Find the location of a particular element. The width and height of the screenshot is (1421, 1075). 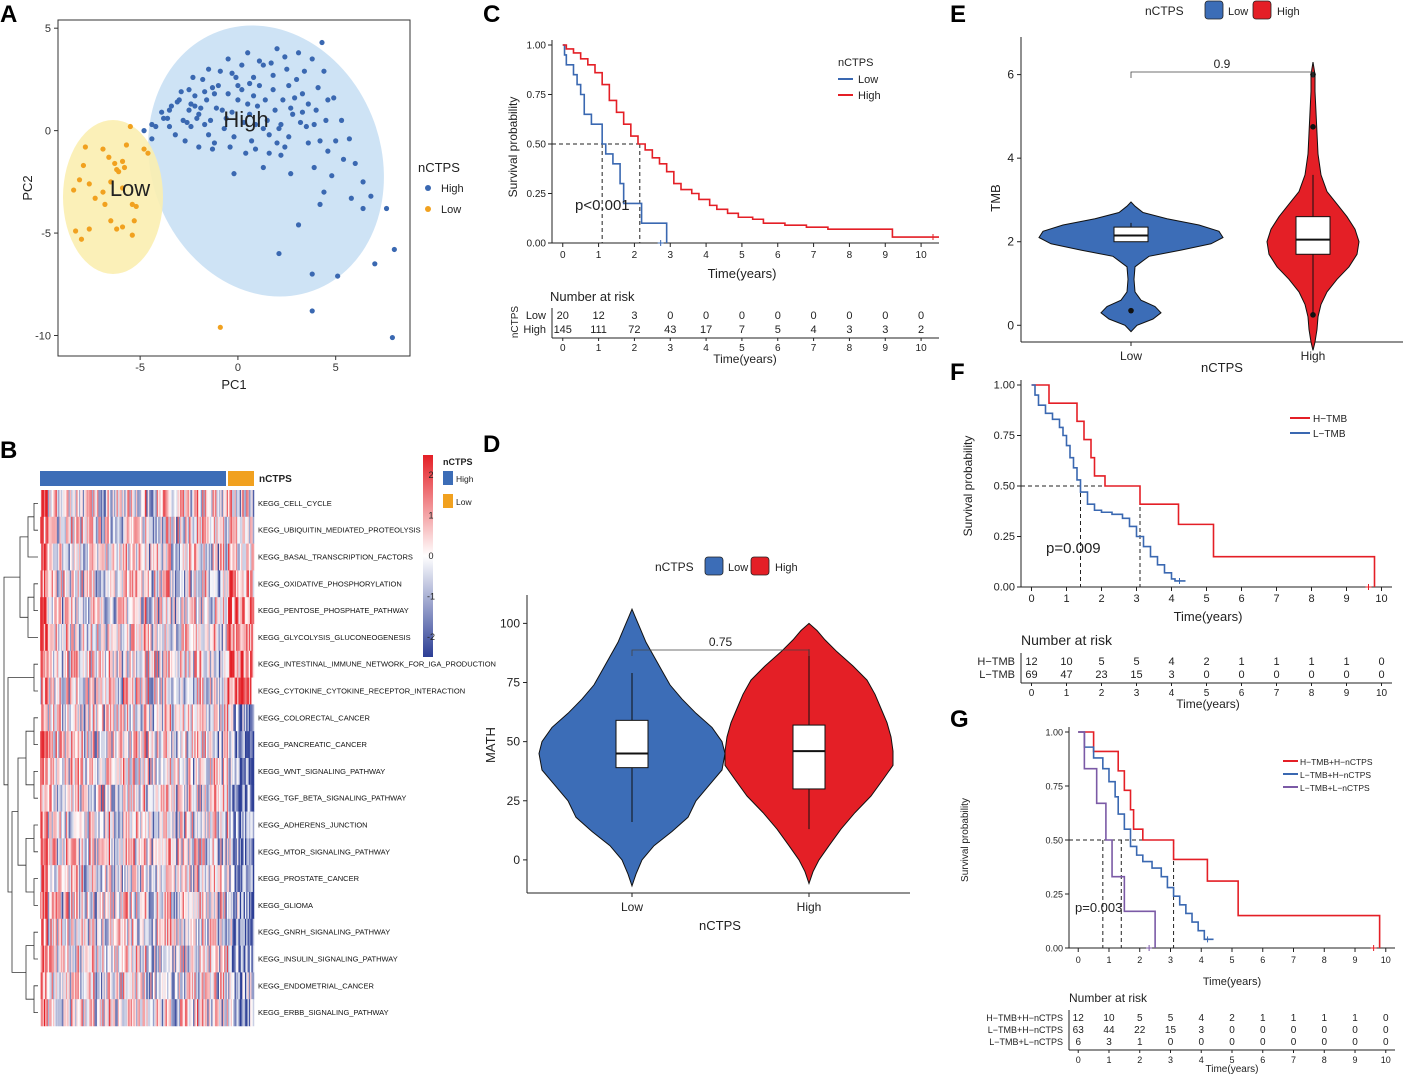

km-x-tick-label: 6 is located at coordinates (778, 255).